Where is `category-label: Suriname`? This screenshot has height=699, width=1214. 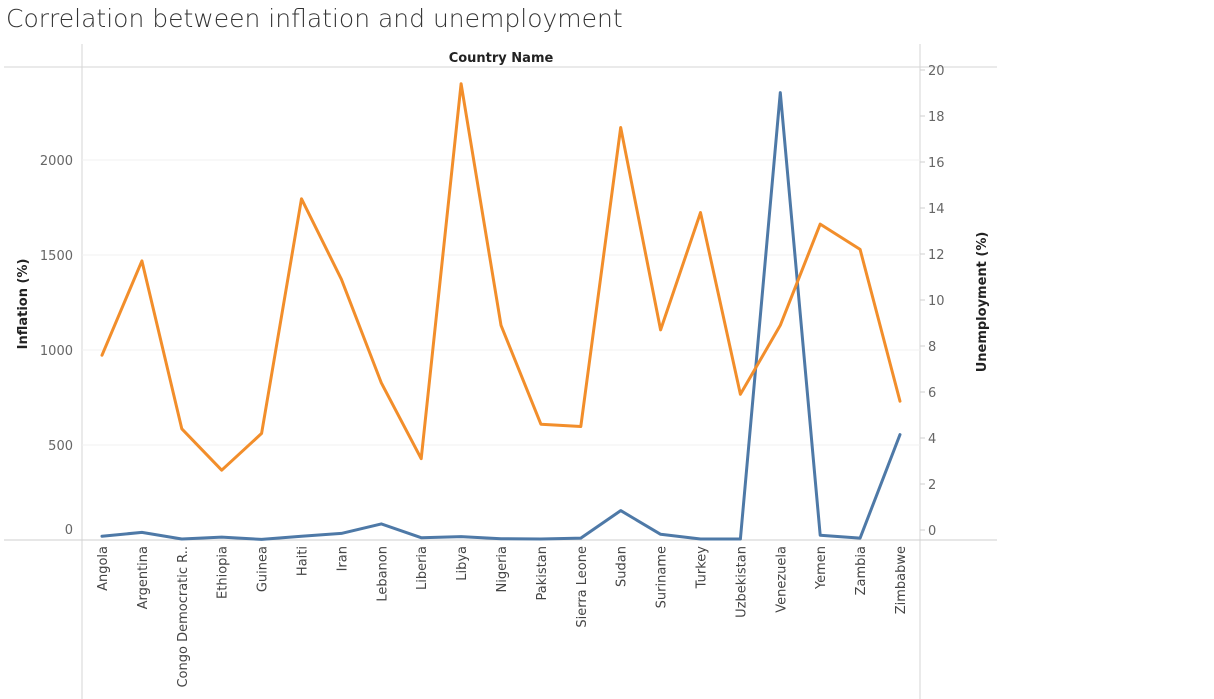 category-label: Suriname is located at coordinates (662, 577).